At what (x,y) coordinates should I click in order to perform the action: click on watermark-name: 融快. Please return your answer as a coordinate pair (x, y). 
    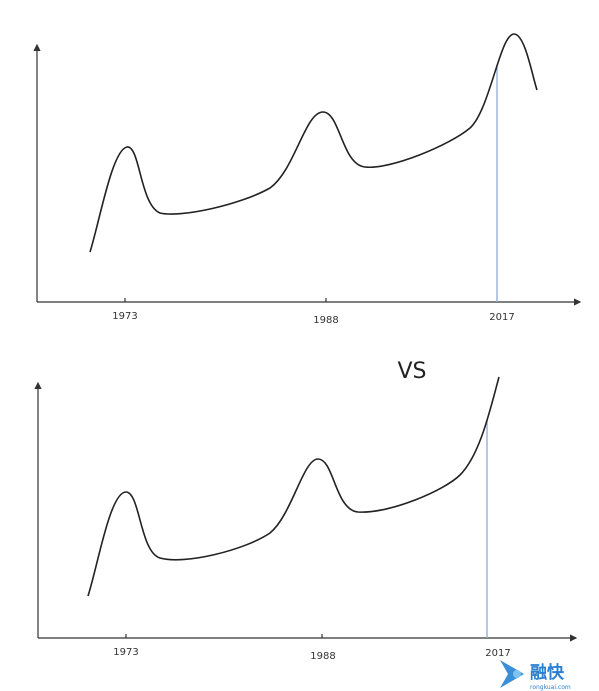
    Looking at the image, I should click on (547, 672).